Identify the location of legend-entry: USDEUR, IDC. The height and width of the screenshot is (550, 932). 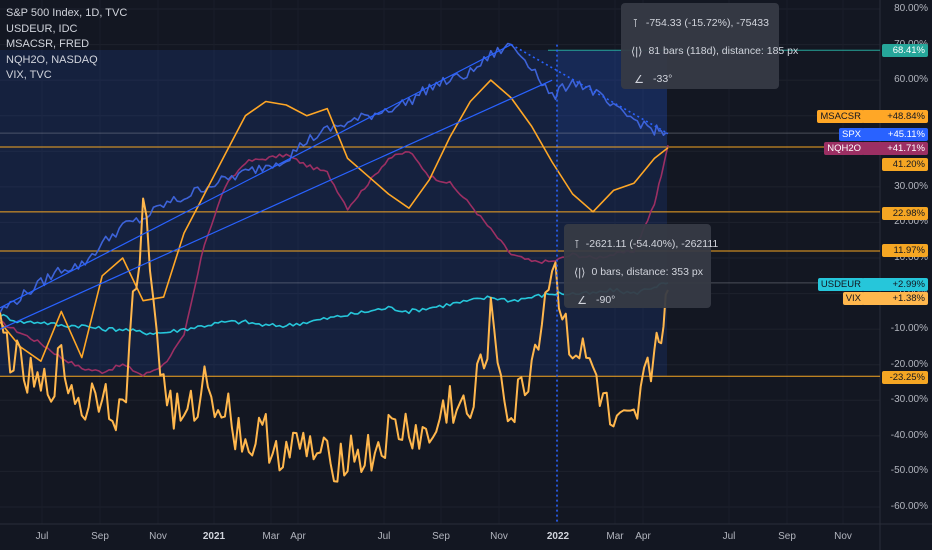
(42, 28).